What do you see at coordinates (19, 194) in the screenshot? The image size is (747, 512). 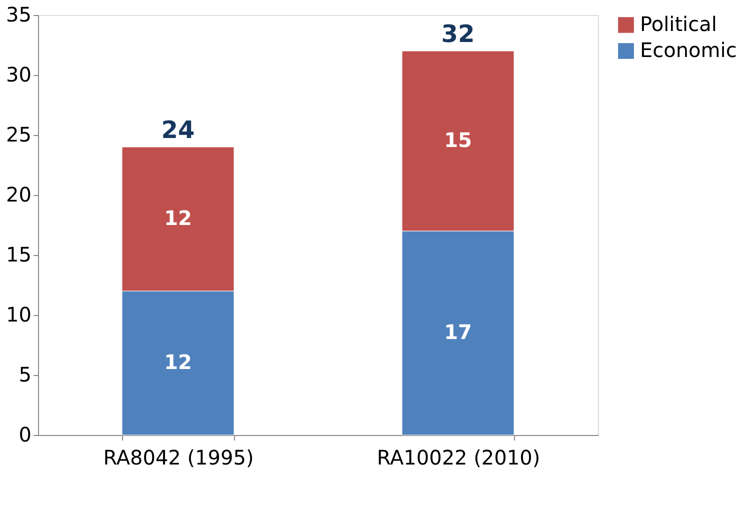 I see `y-tick-label: 20` at bounding box center [19, 194].